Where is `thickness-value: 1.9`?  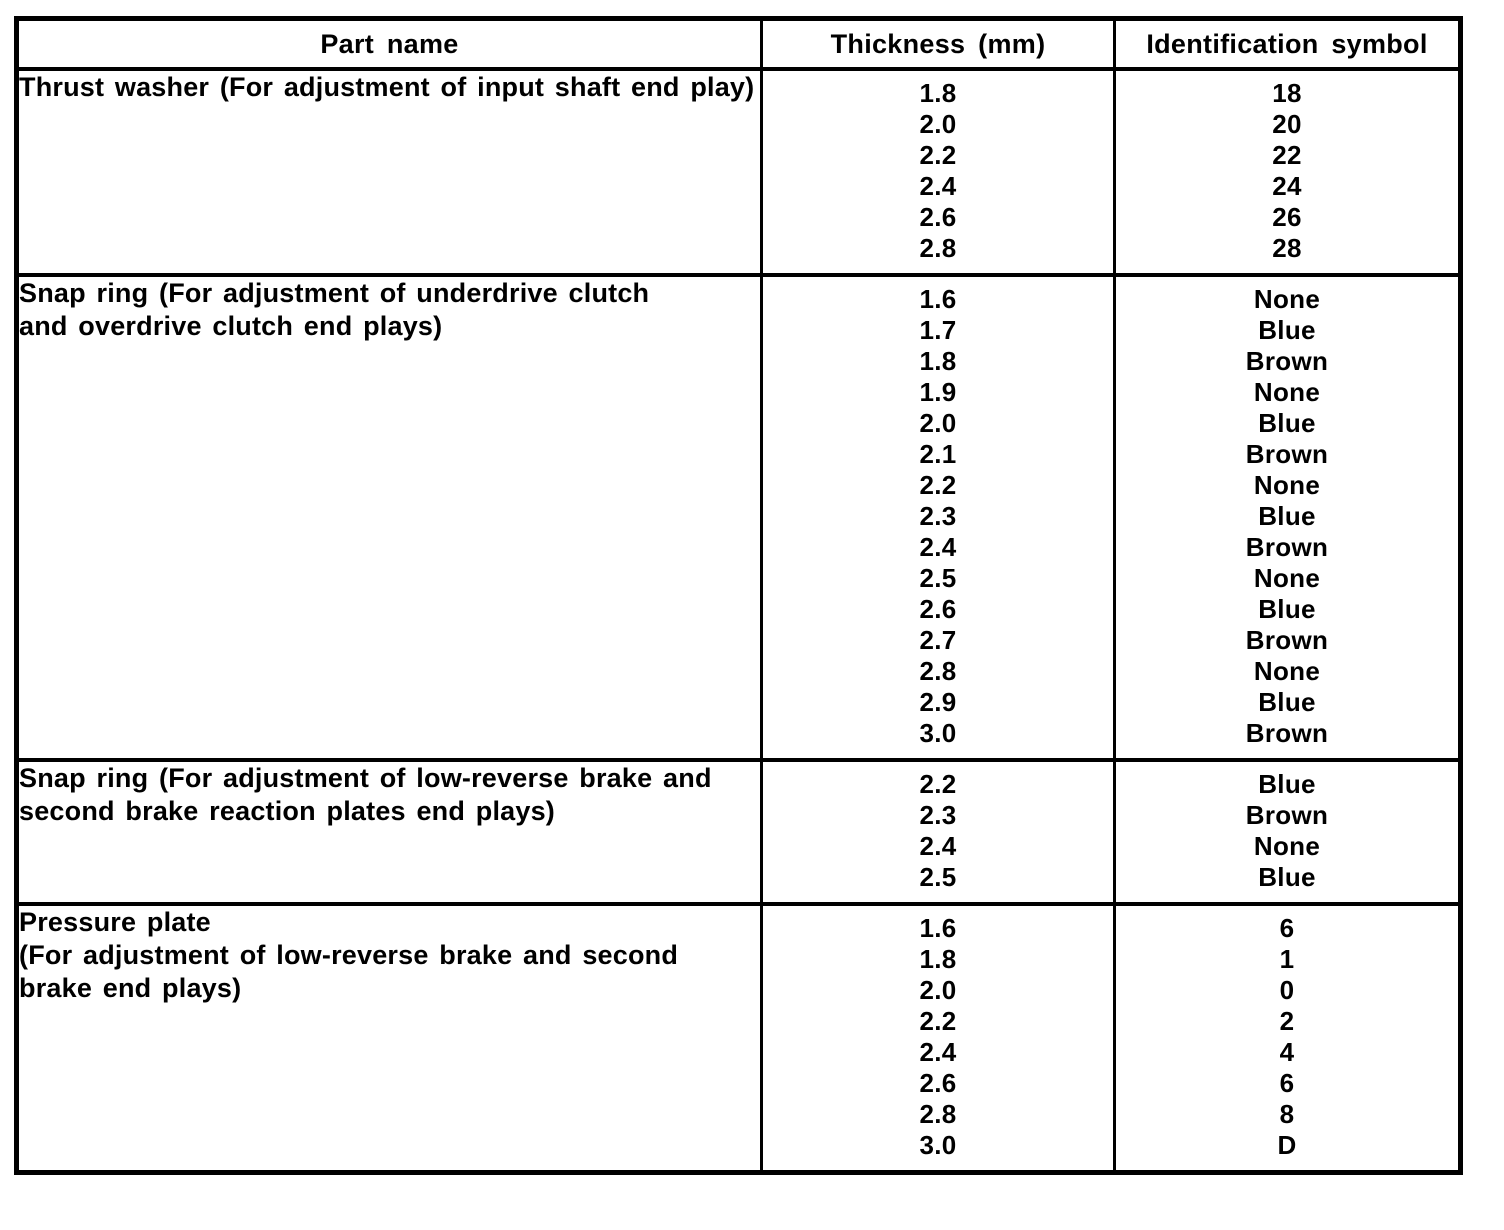
thickness-value: 1.9 is located at coordinates (938, 392).